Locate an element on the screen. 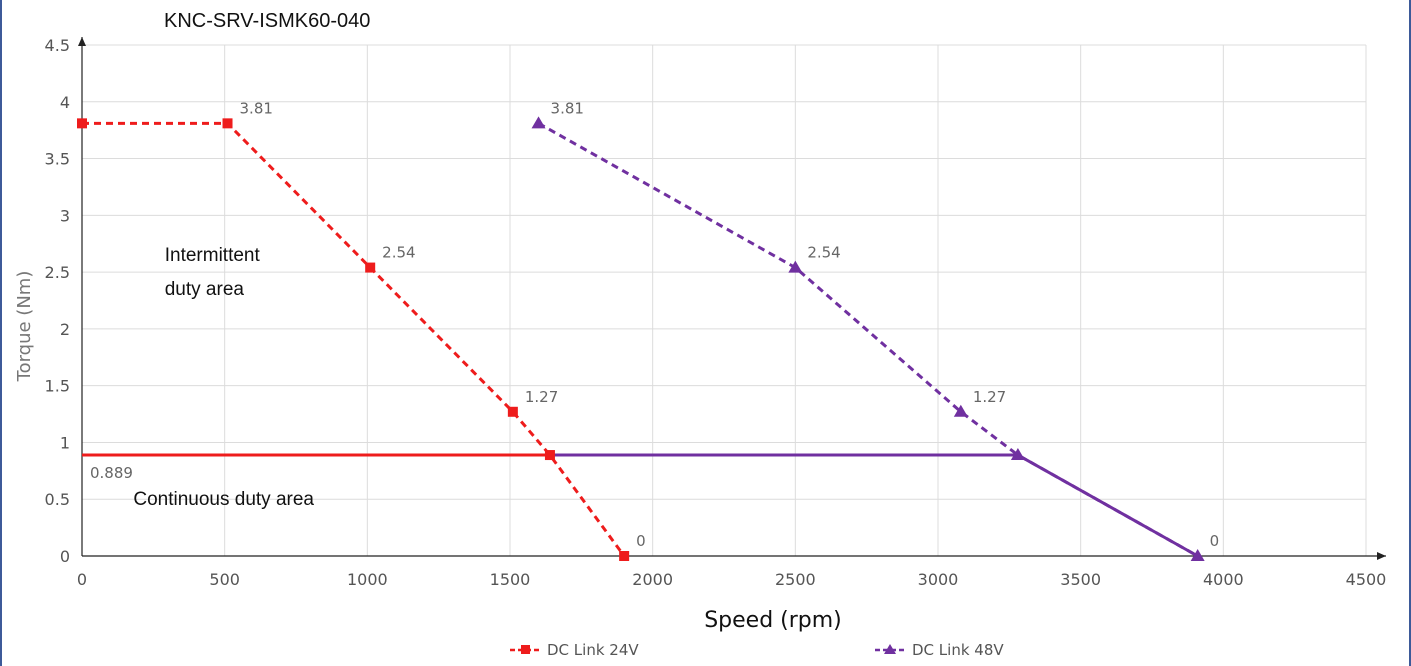 Image resolution: width=1411 pixels, height=666 pixels. y-tick-label: 0.5 is located at coordinates (57, 499).